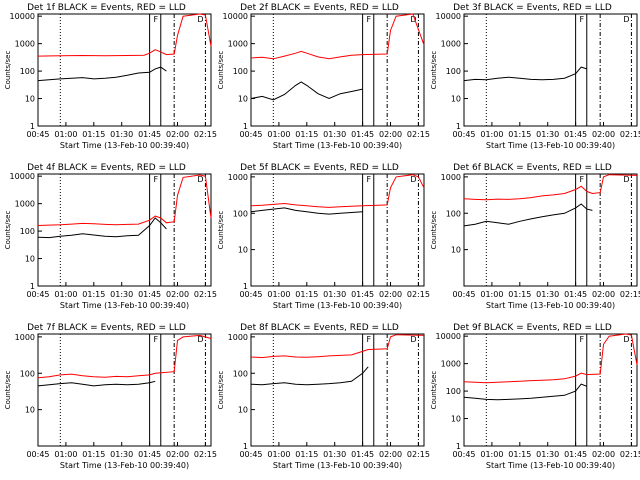 This screenshot has width=640, height=480. Describe the element at coordinates (319, 328) in the screenshot. I see `panel-title: Det 8f BLACK = Events, RED = LLD` at that location.